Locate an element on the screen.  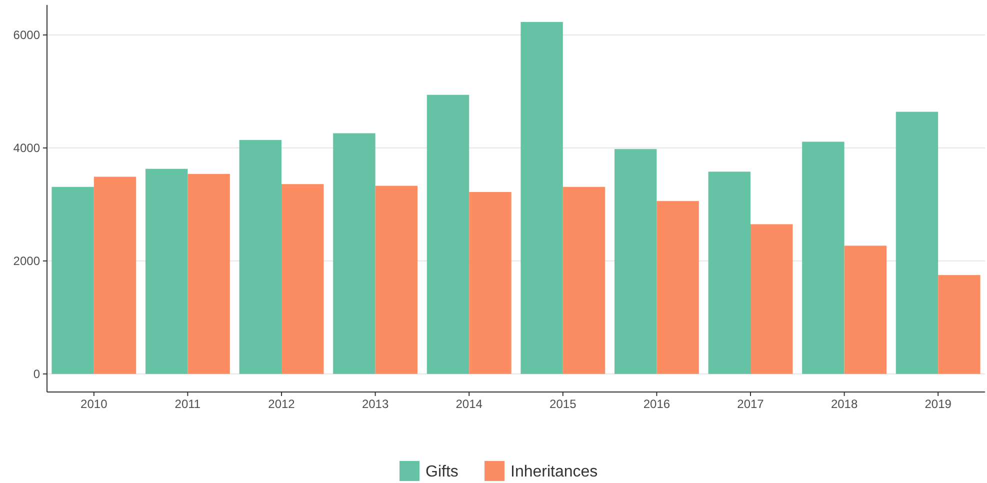
y-tick-label: 6000 is located at coordinates (26, 35).